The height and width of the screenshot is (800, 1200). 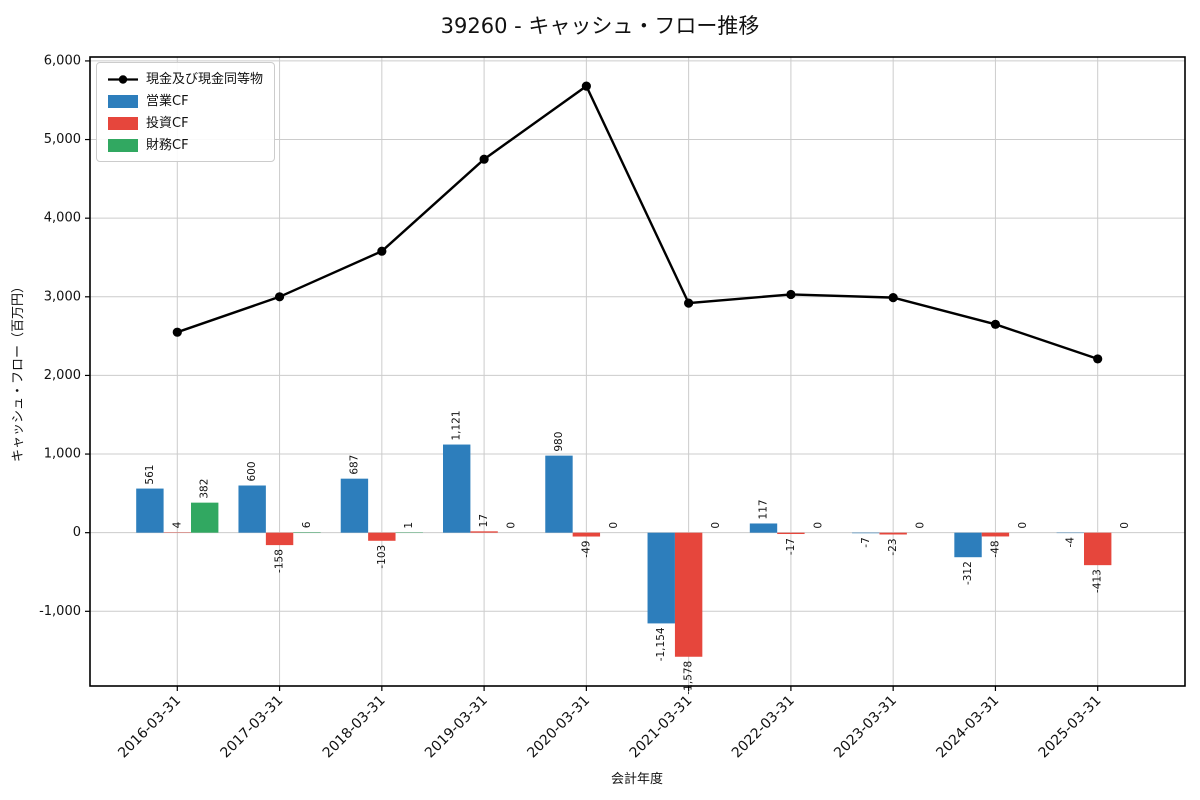 What do you see at coordinates (791, 546) in the screenshot?
I see `bar-value-label: -17` at bounding box center [791, 546].